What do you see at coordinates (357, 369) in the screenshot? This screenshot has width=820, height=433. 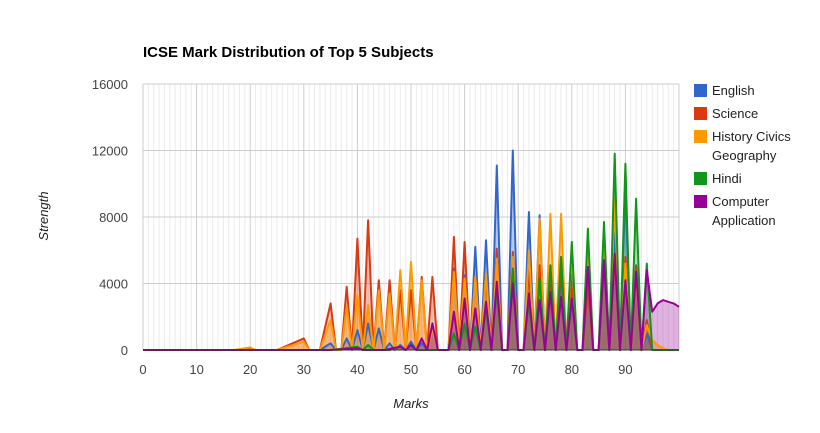 I see `x-tick-label: 40` at bounding box center [357, 369].